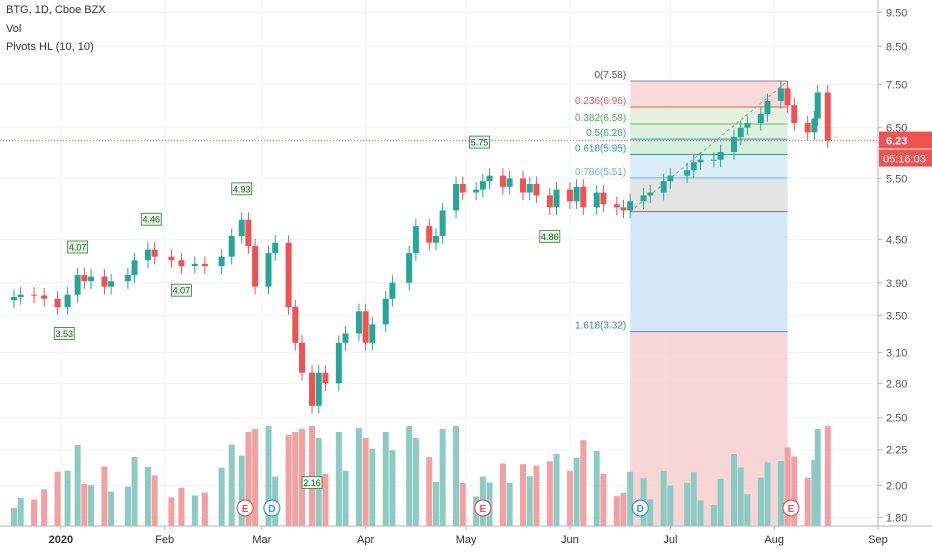 The height and width of the screenshot is (555, 932). Describe the element at coordinates (600, 326) in the screenshot. I see `fib-level-label: 1.618(3.32)` at that location.